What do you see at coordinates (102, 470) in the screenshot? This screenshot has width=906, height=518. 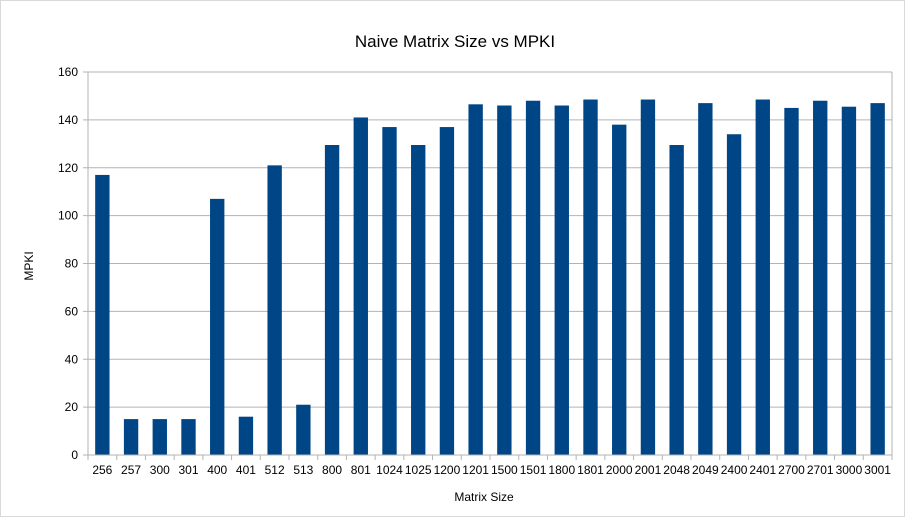 I see `x-tick-label: 256` at bounding box center [102, 470].